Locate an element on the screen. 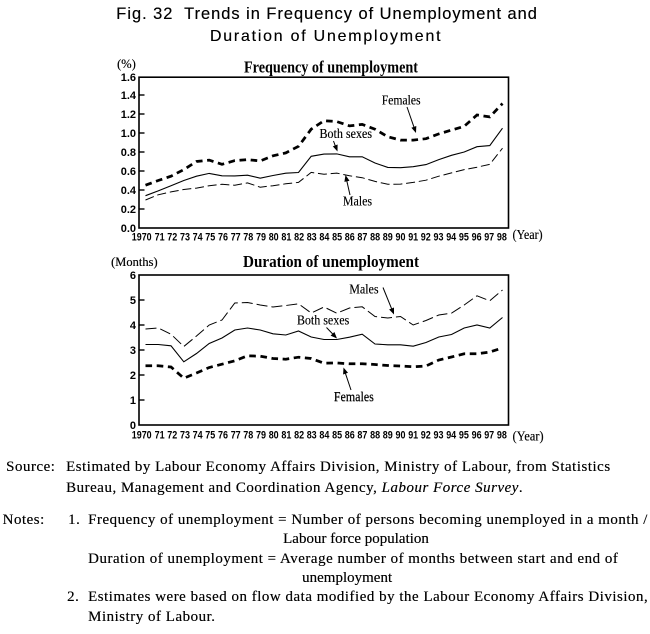 The height and width of the screenshot is (634, 650). svg-text: 6 is located at coordinates (133, 276).